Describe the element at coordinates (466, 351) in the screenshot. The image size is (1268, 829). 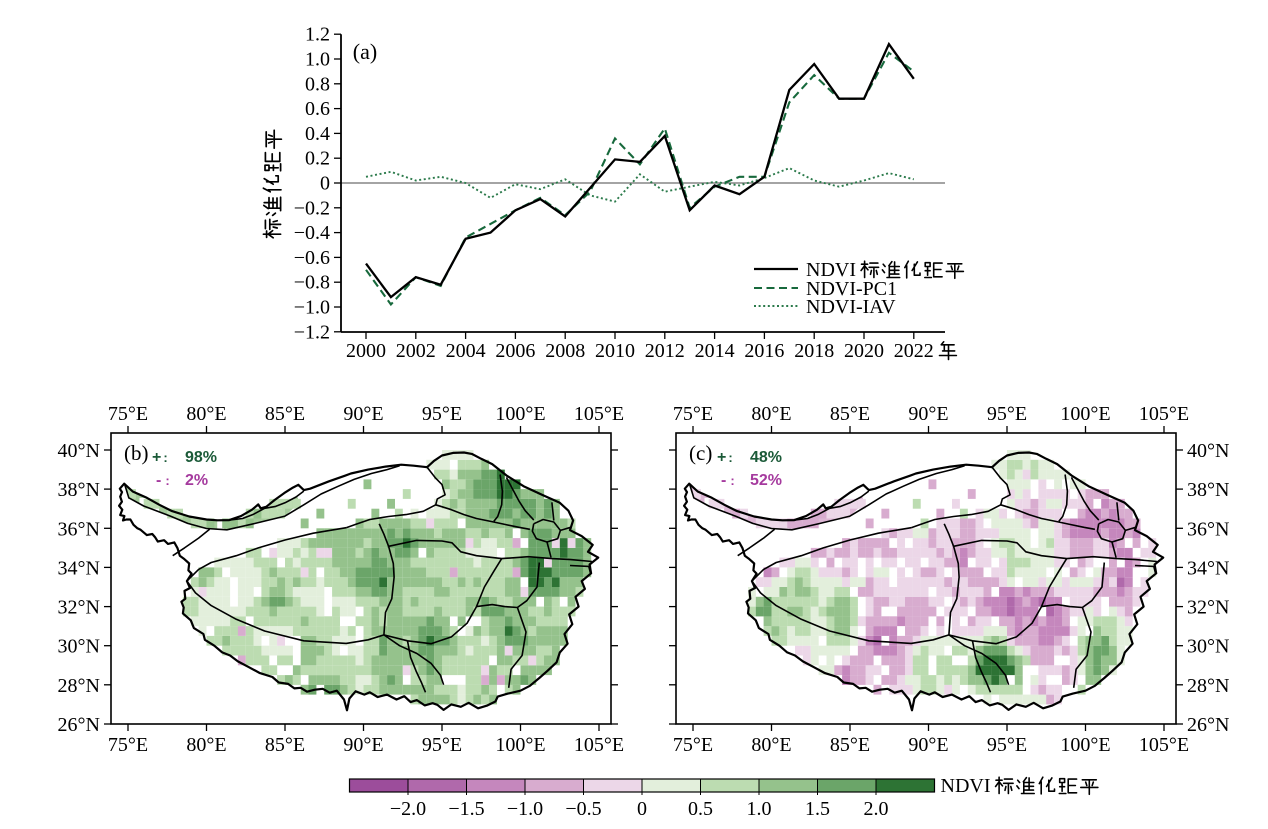
I see `svg-text: 2004` at that location.